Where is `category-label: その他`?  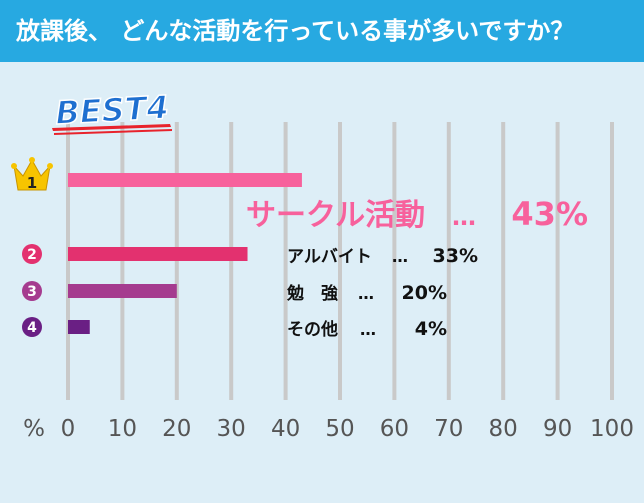 category-label: その他 is located at coordinates (312, 329).